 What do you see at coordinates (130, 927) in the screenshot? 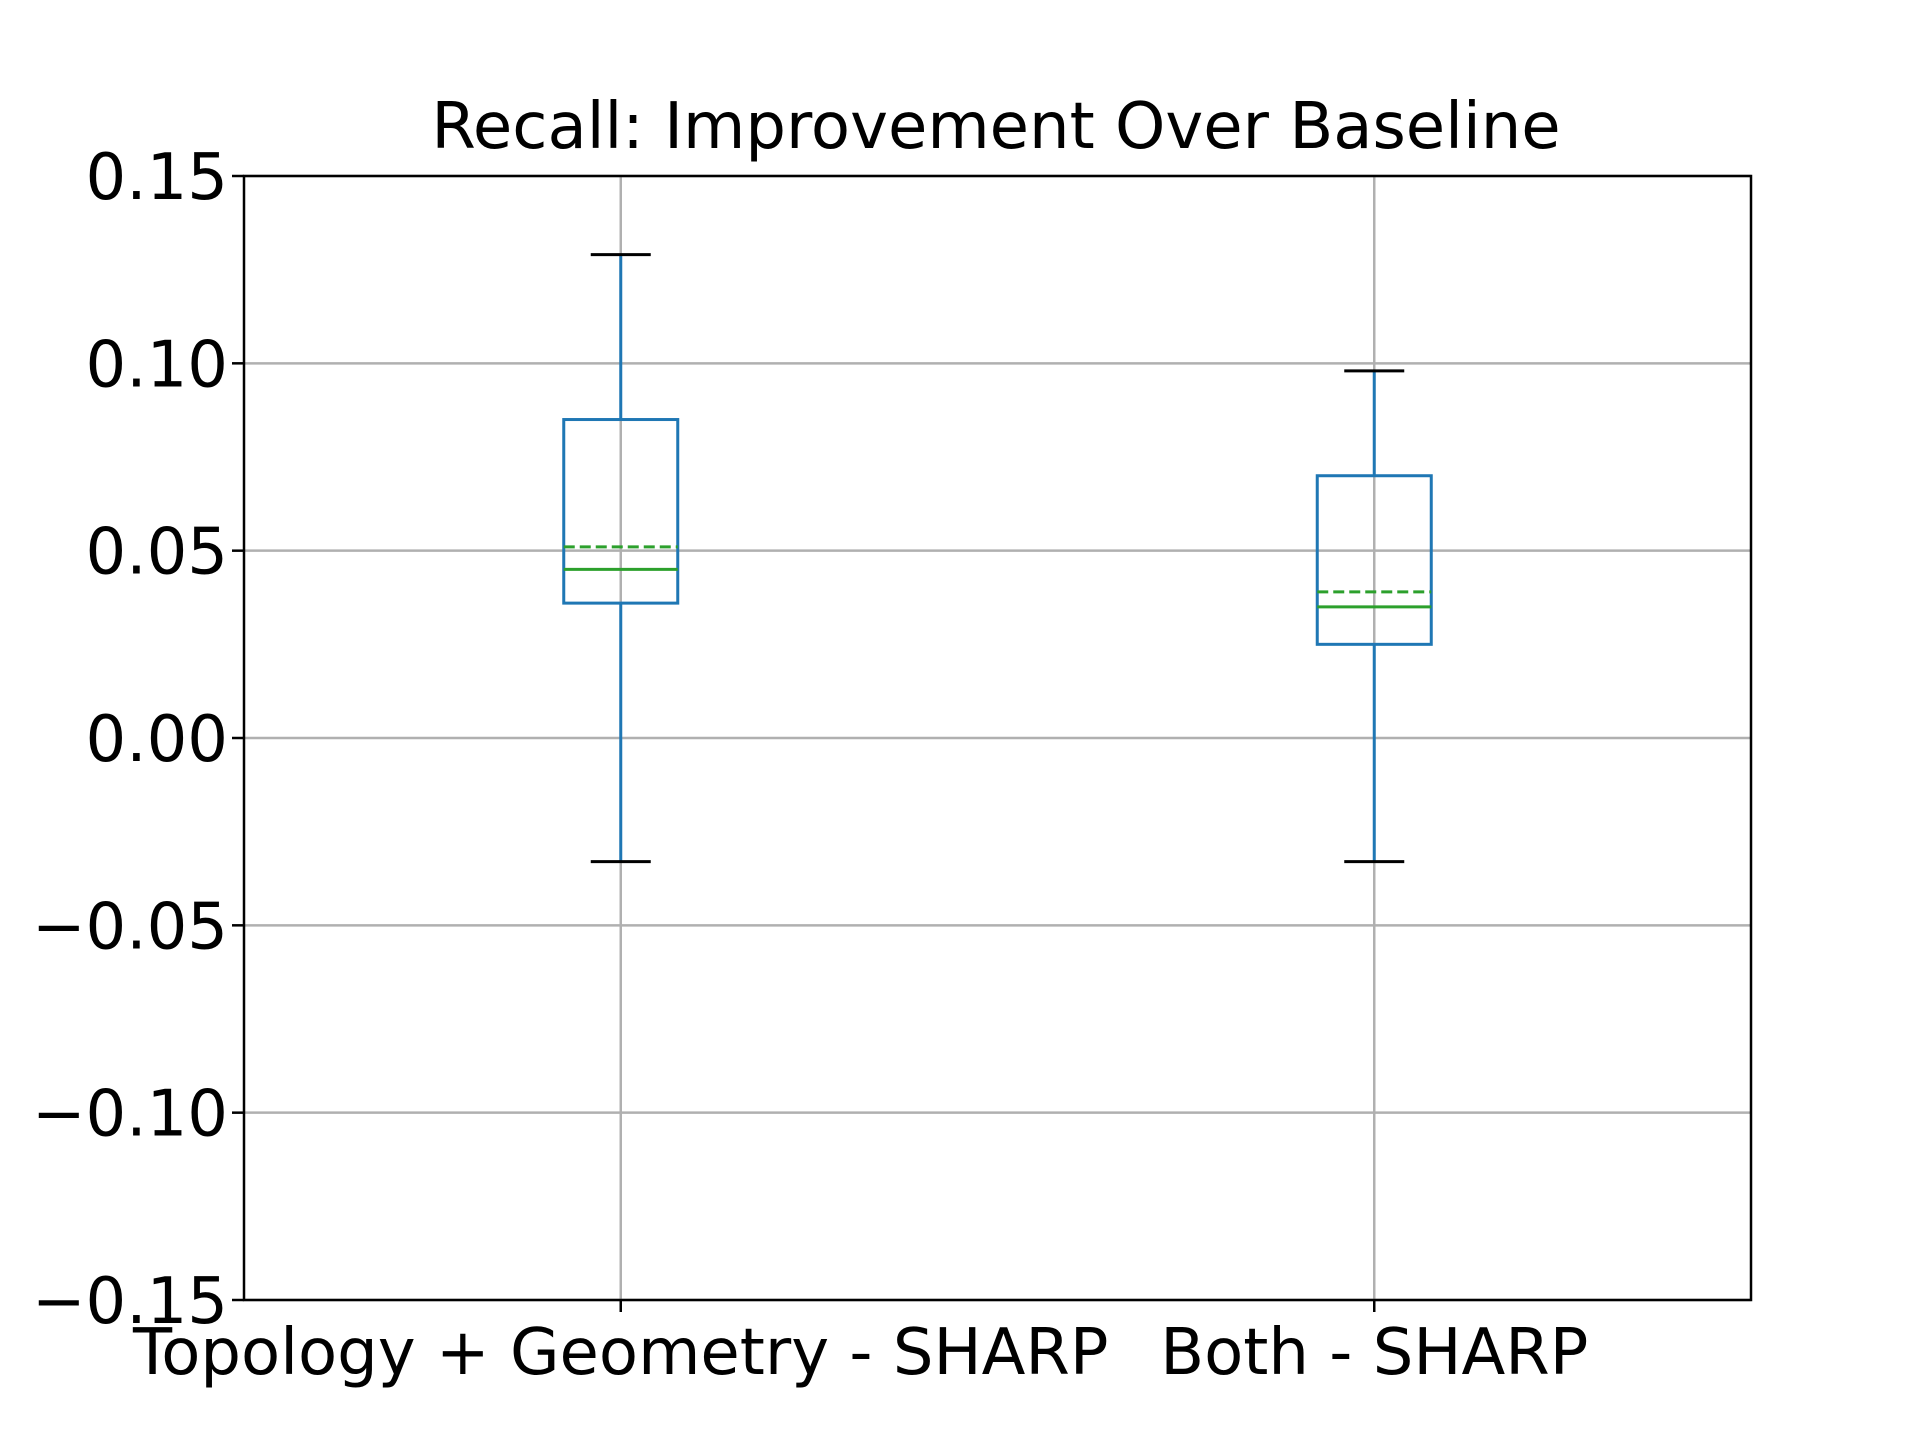
I see `y-tick-label: −0.05` at bounding box center [130, 927].